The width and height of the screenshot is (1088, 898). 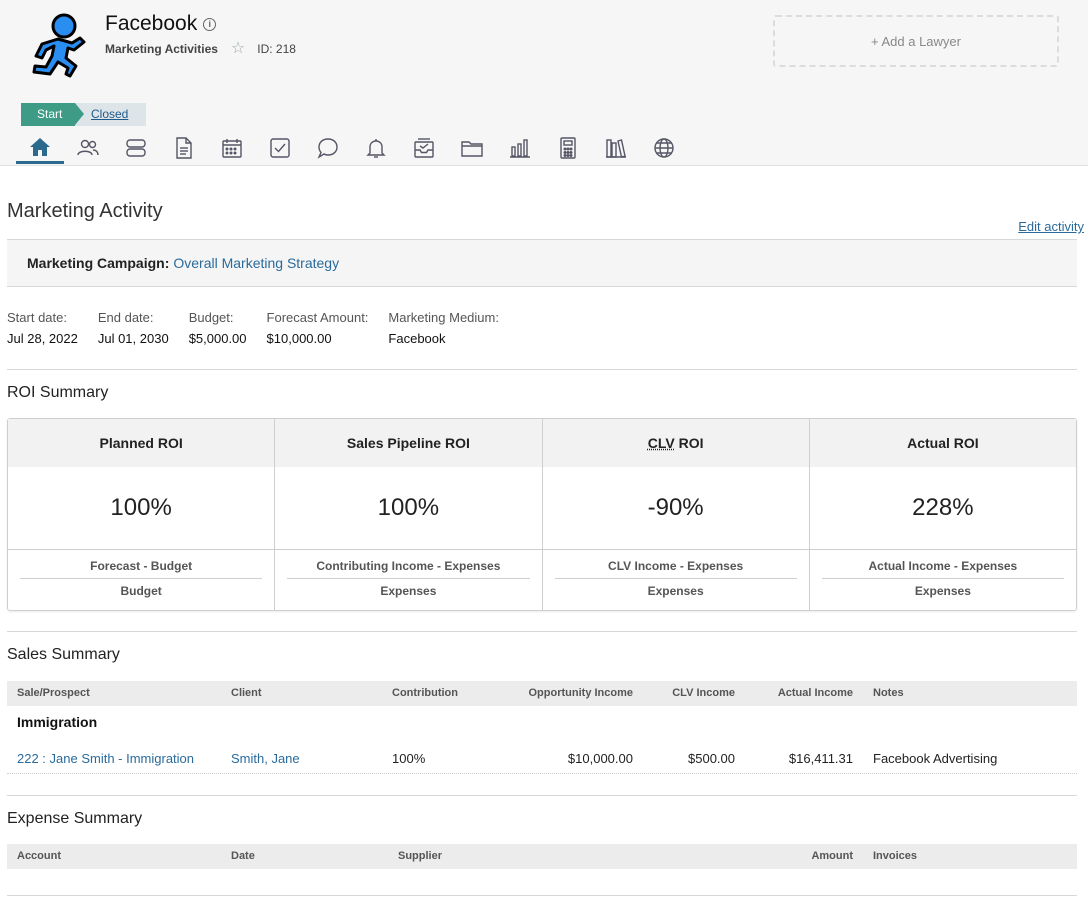 What do you see at coordinates (703, 693) in the screenshot?
I see `column-header: CLV Income` at bounding box center [703, 693].